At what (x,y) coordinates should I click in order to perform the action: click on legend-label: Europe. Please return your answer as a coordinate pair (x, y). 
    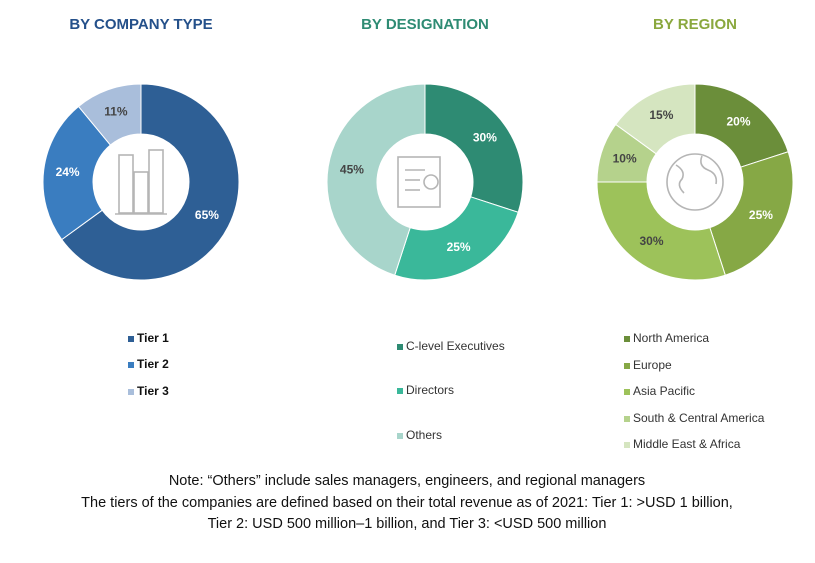
    Looking at the image, I should click on (652, 365).